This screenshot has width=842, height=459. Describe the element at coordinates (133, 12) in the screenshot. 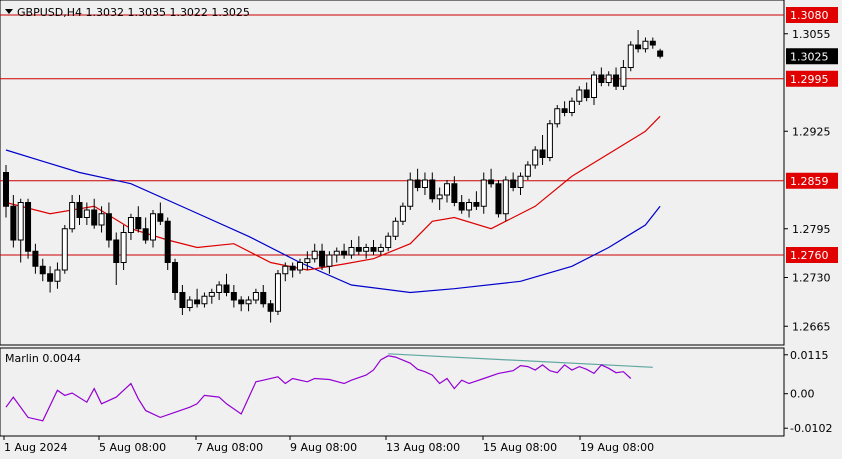

I see `chart-header: GBPUSD,H4 1.3032 1.3035 1.3022 1.3025` at that location.